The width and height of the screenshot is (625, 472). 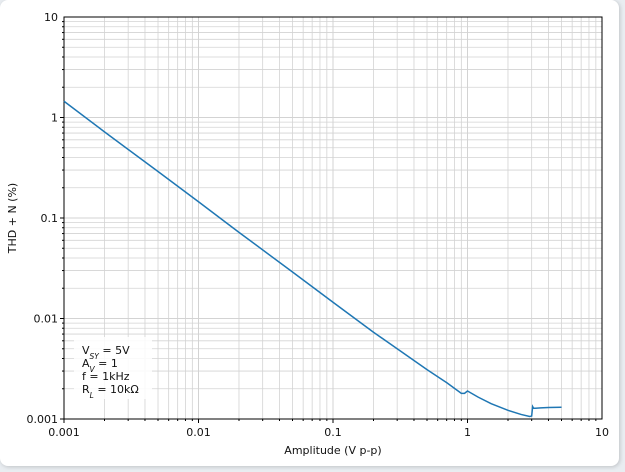 I want to click on annotation-background, so click(x=113, y=368).